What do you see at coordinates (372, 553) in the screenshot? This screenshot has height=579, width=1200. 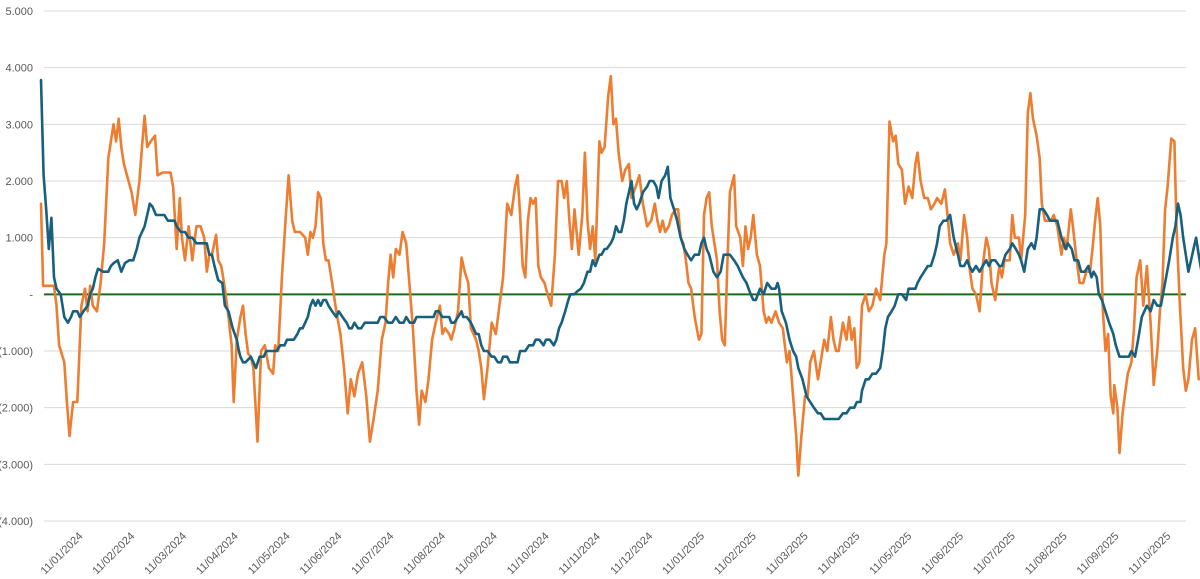 I see `x-tick-label: 11/07/2024` at bounding box center [372, 553].